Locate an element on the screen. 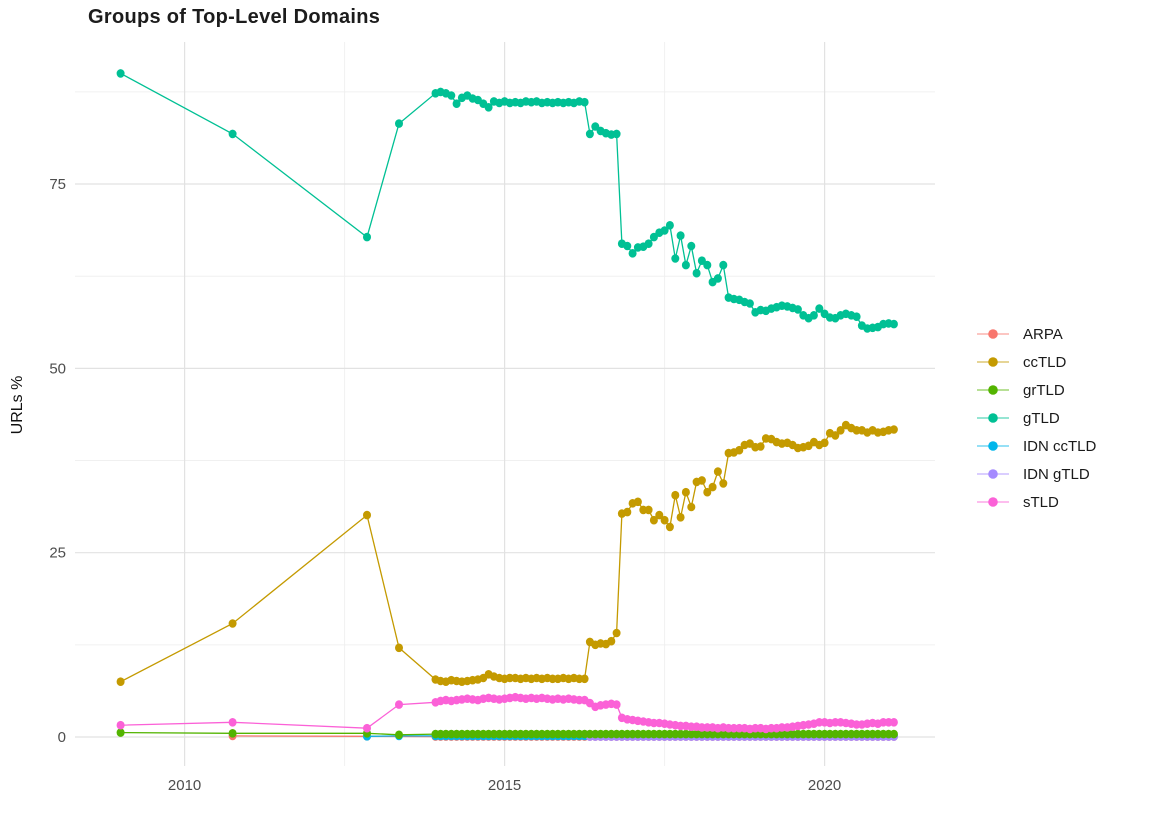  legend-label-stld: sTLD is located at coordinates (1041, 502).